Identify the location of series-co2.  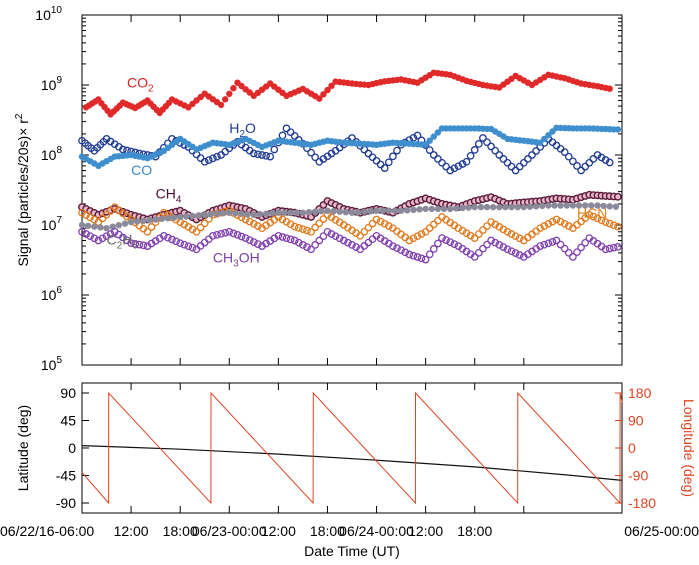
(347, 93).